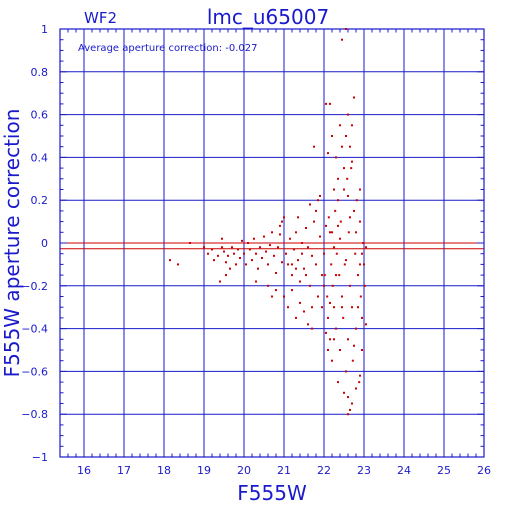 Image resolution: width=512 pixels, height=512 pixels. I want to click on x-axis-label: F555W, so click(272, 493).